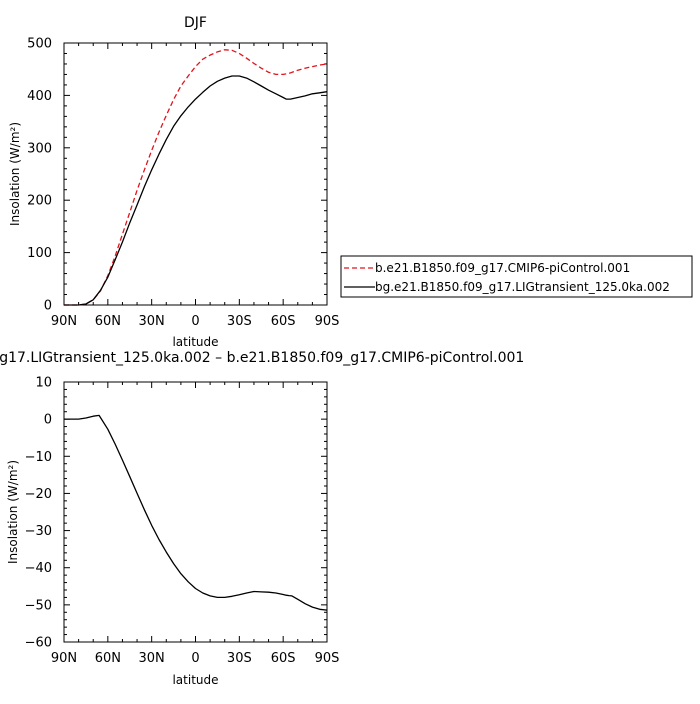  I want to click on top-x-tick-label: 30N, so click(152, 321).